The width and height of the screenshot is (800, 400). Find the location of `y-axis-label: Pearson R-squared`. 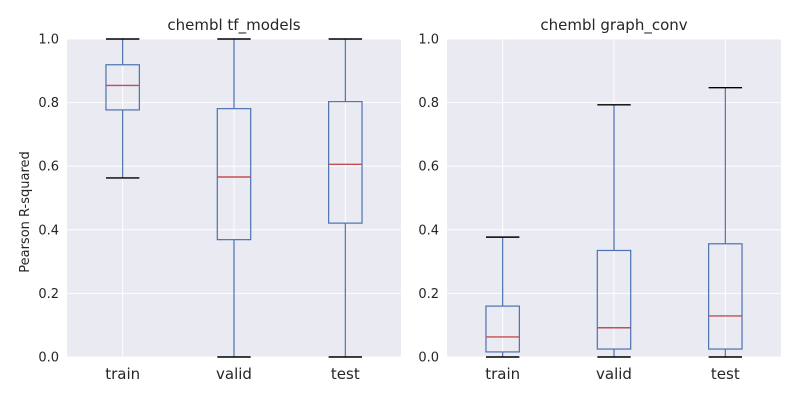

y-axis-label: Pearson R-squared is located at coordinates (25, 212).